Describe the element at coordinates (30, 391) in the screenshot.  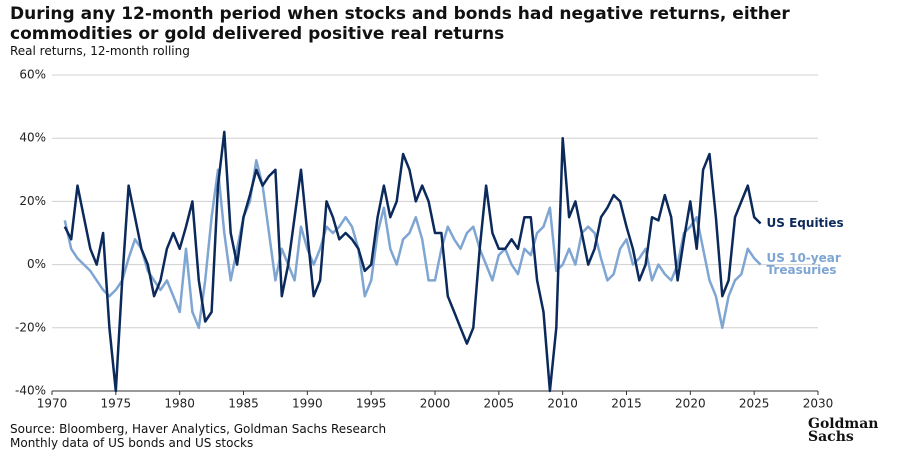
I see `y-tick-label: -40%` at that location.